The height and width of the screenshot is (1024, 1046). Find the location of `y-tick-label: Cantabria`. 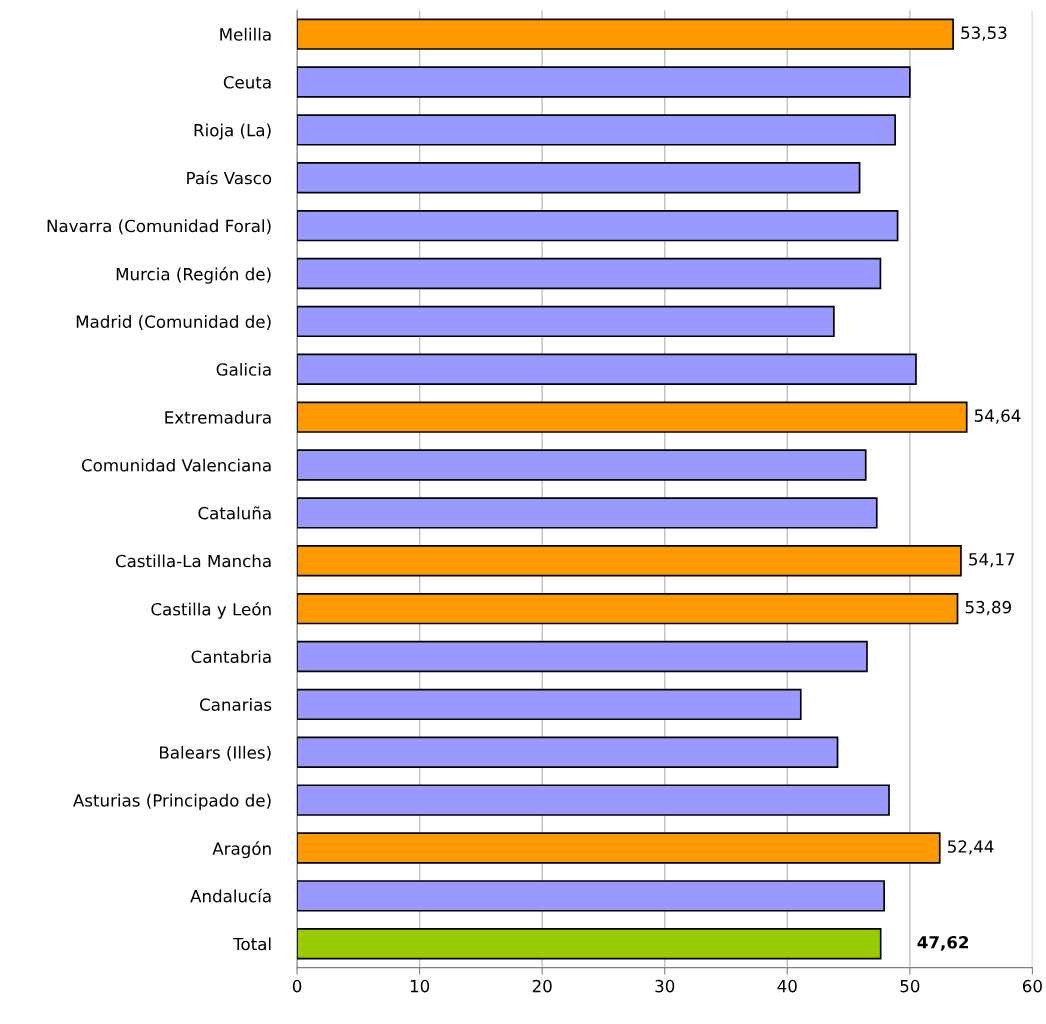

y-tick-label: Cantabria is located at coordinates (231, 657).